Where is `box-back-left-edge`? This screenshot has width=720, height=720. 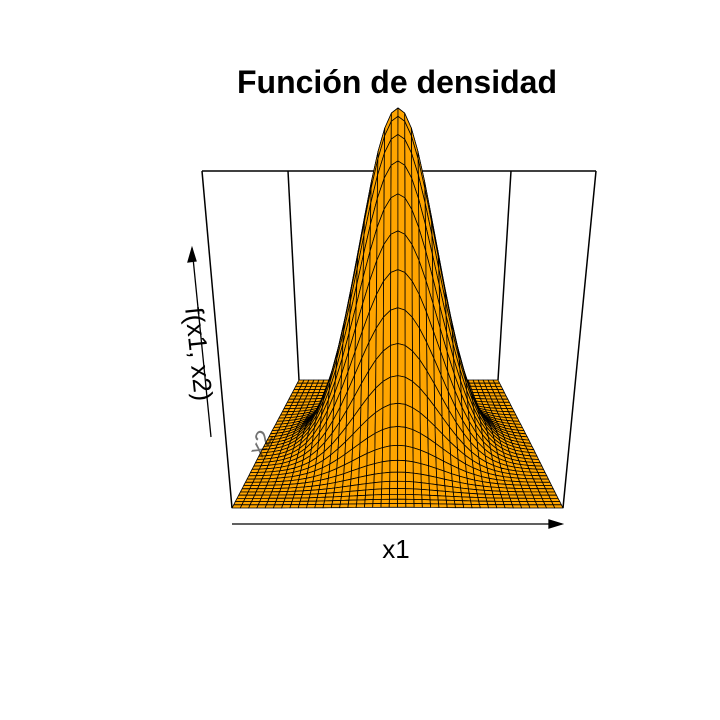
box-back-left-edge is located at coordinates (293, 275).